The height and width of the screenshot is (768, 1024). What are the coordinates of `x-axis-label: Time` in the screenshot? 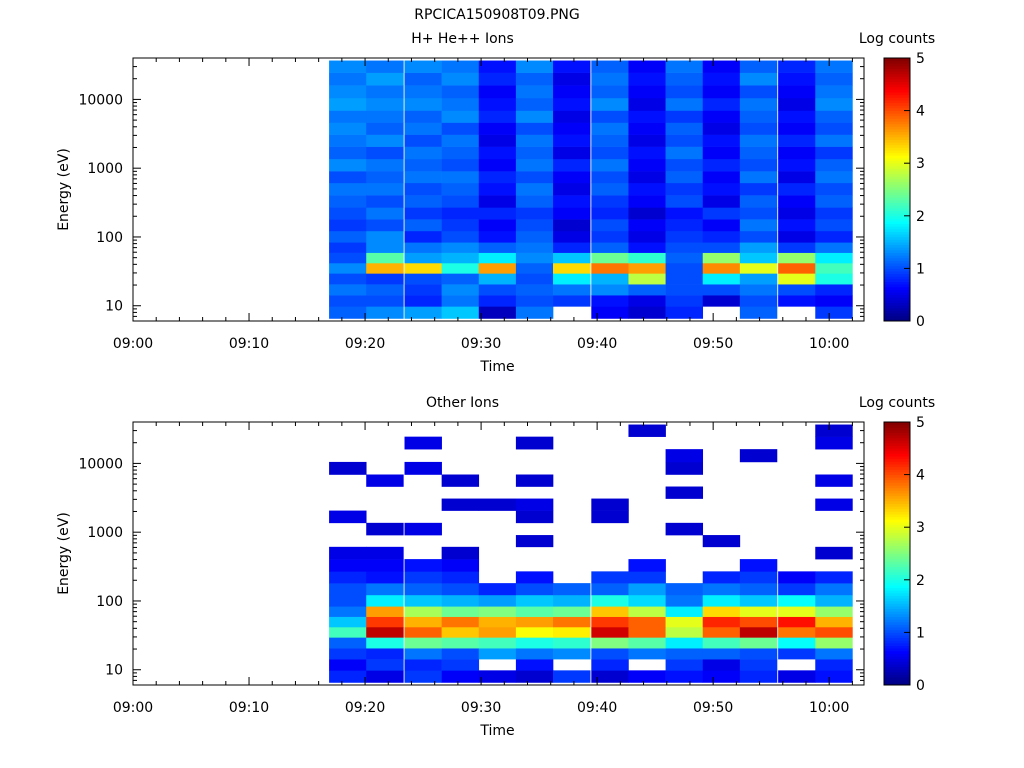 It's located at (496, 367).